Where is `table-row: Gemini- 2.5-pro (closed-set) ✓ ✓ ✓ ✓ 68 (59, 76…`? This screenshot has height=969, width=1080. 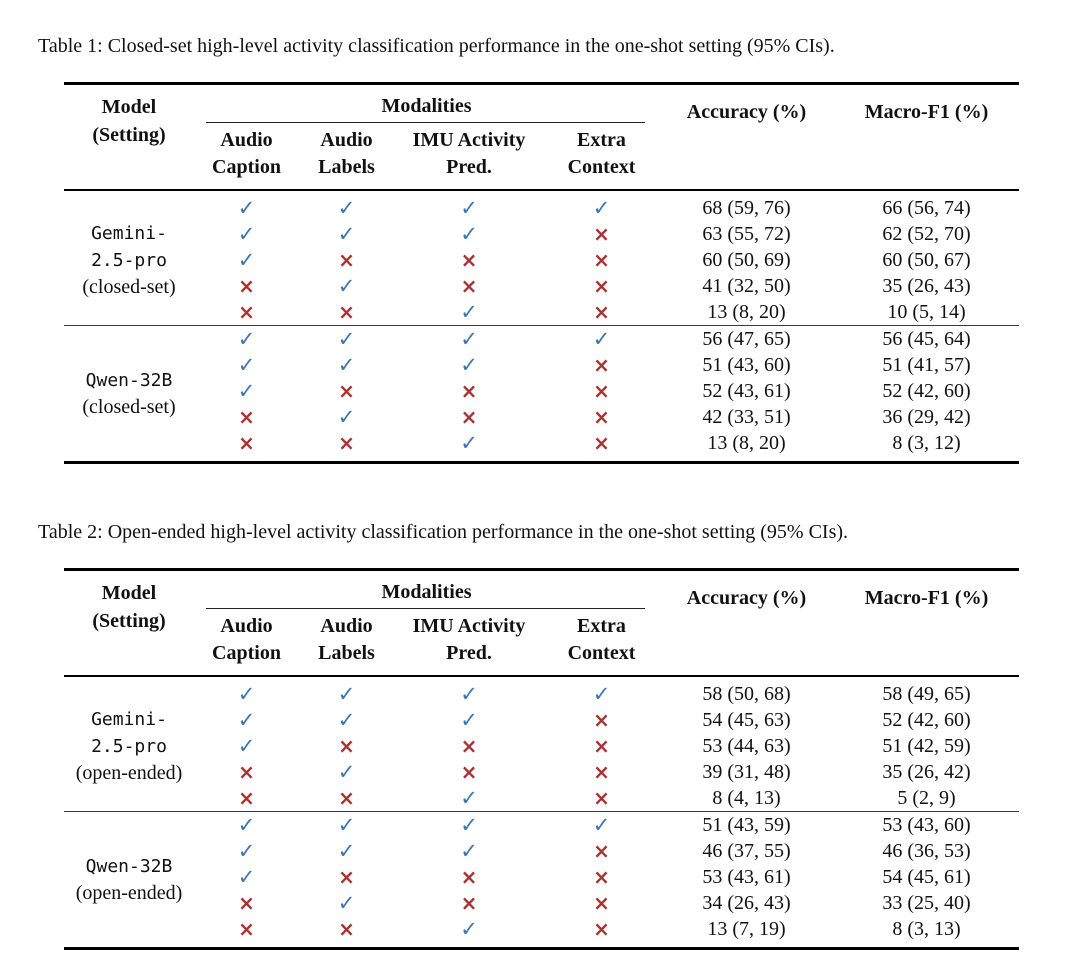 table-row: Gemini- 2.5-pro (closed-set) ✓ ✓ ✓ ✓ 68 (59, 76… is located at coordinates (541, 244).